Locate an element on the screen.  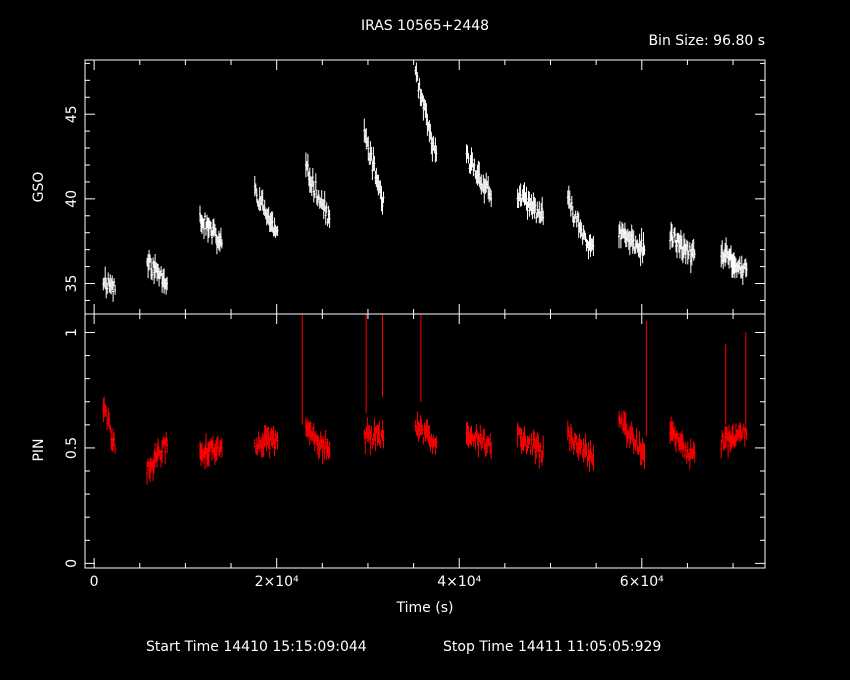
x-axis-label: Time (s) is located at coordinates (425, 608).